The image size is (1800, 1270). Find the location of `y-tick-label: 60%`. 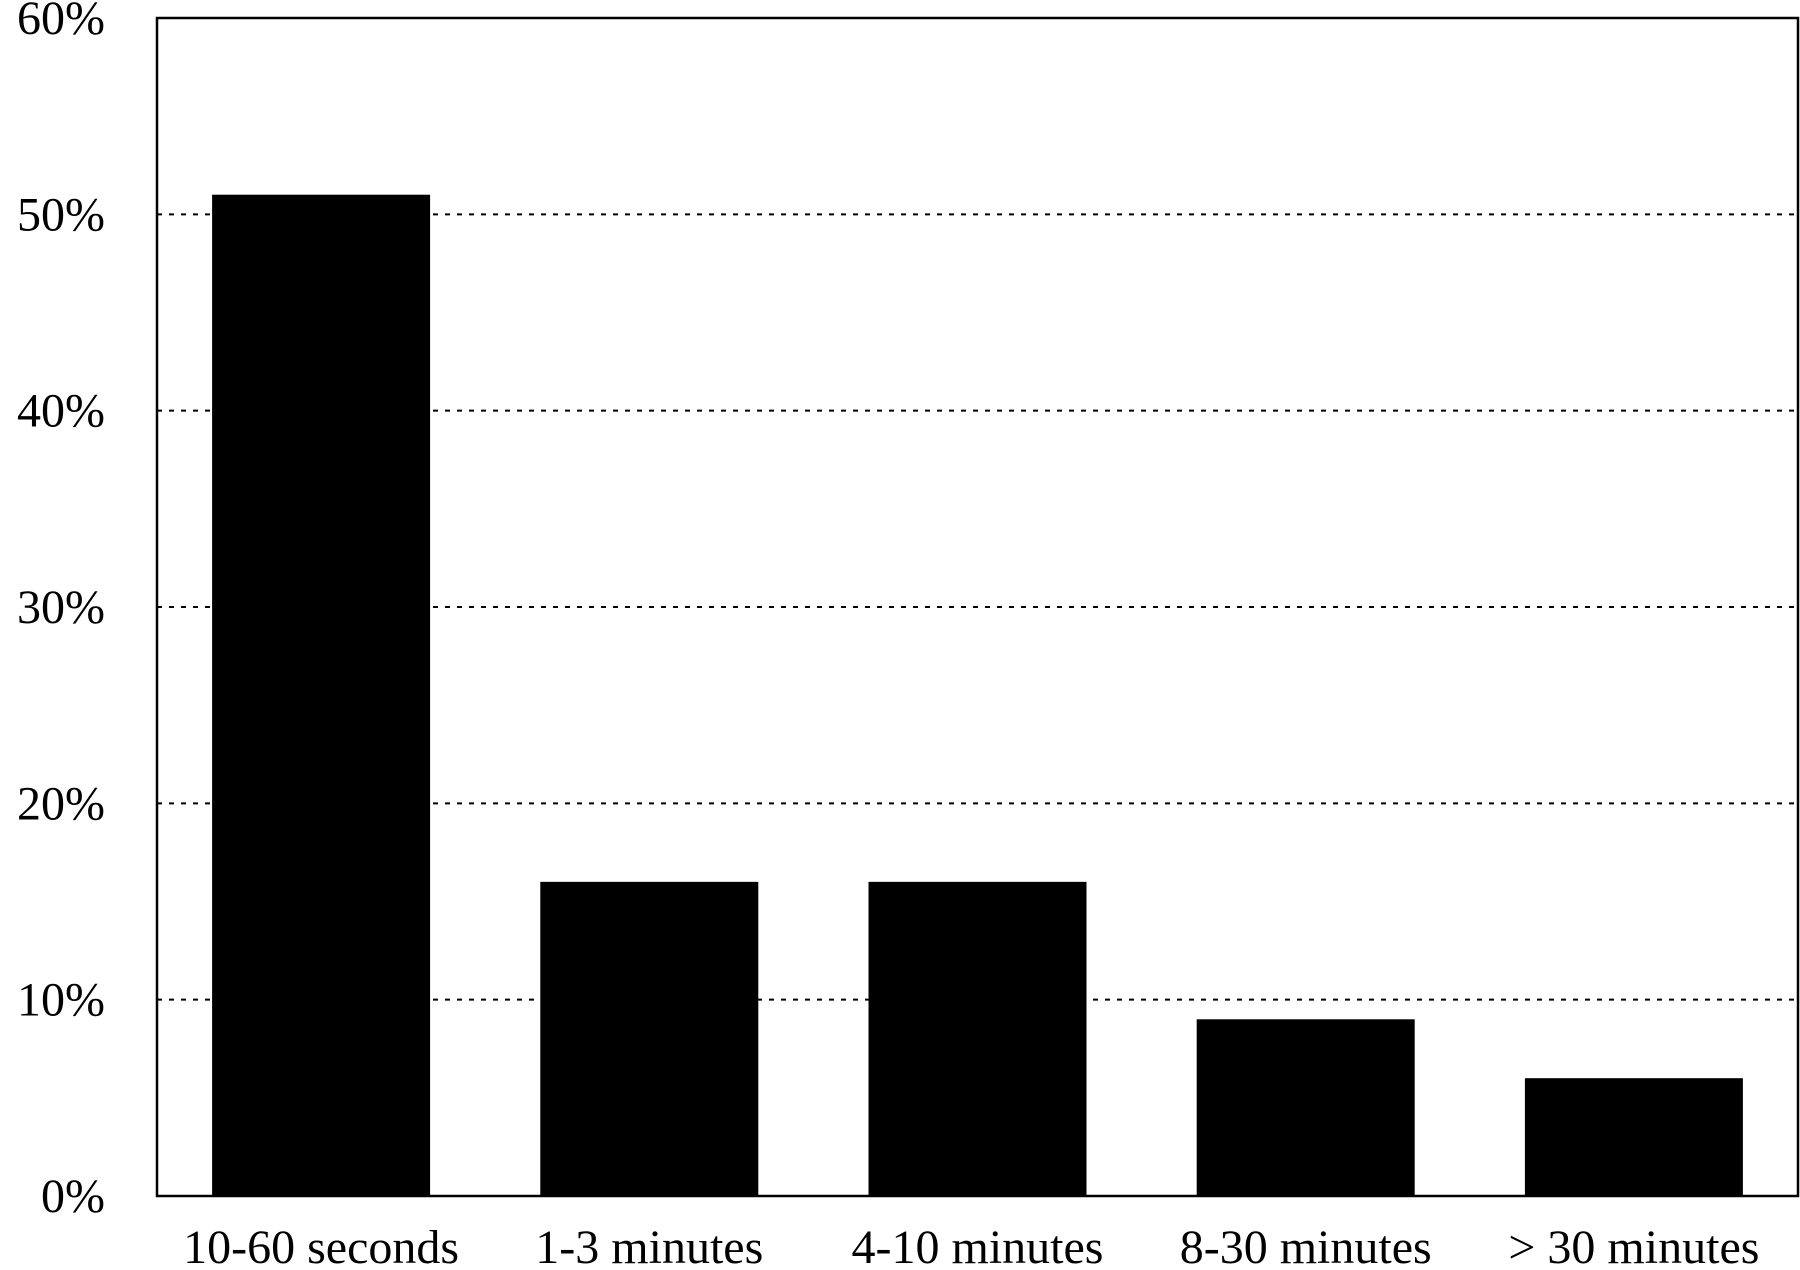

y-tick-label: 60% is located at coordinates (61, 22).